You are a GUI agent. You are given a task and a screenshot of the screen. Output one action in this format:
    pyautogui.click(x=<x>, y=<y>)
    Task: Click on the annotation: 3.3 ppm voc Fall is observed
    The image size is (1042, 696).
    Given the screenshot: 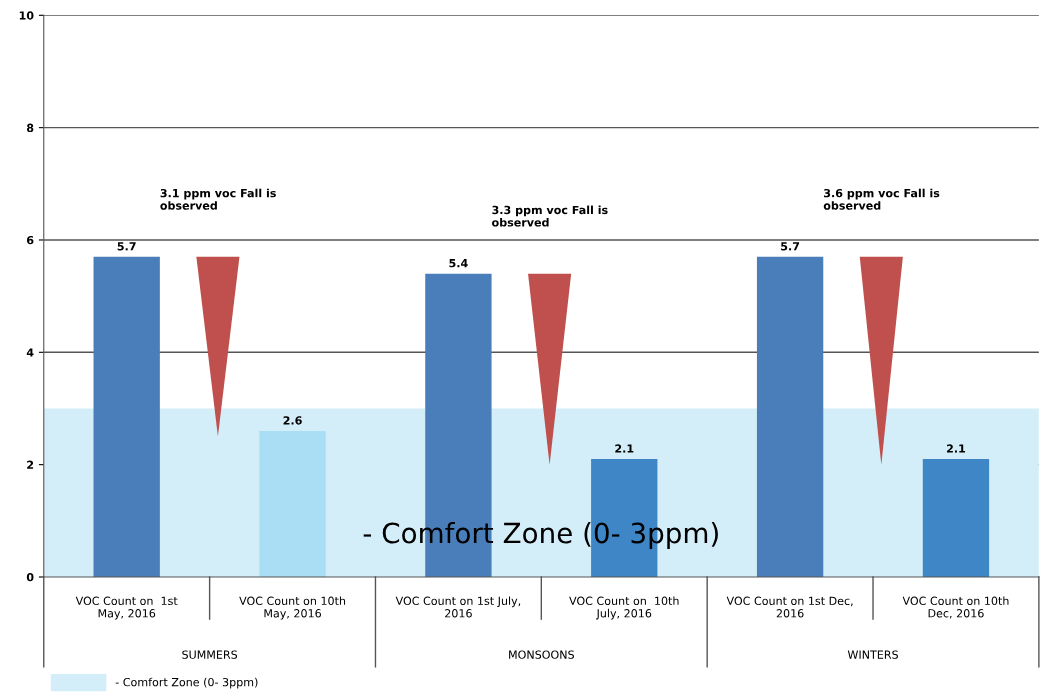 What is the action you would take?
    pyautogui.click(x=550, y=216)
    